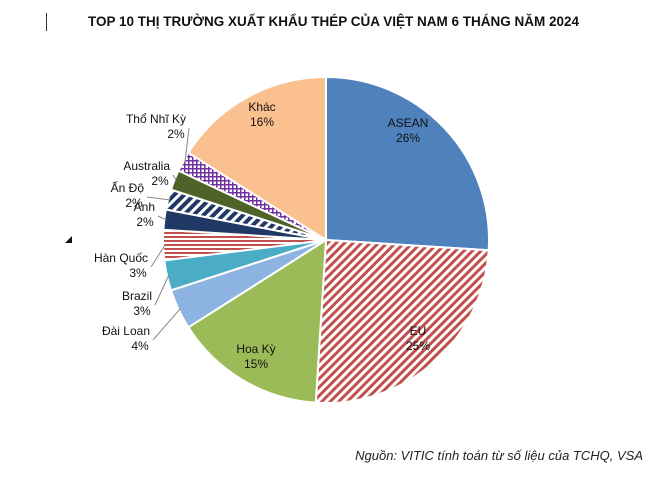 This screenshot has height=477, width=667. Describe the element at coordinates (160, 181) in the screenshot. I see `slice-value-australia: 2%` at that location.